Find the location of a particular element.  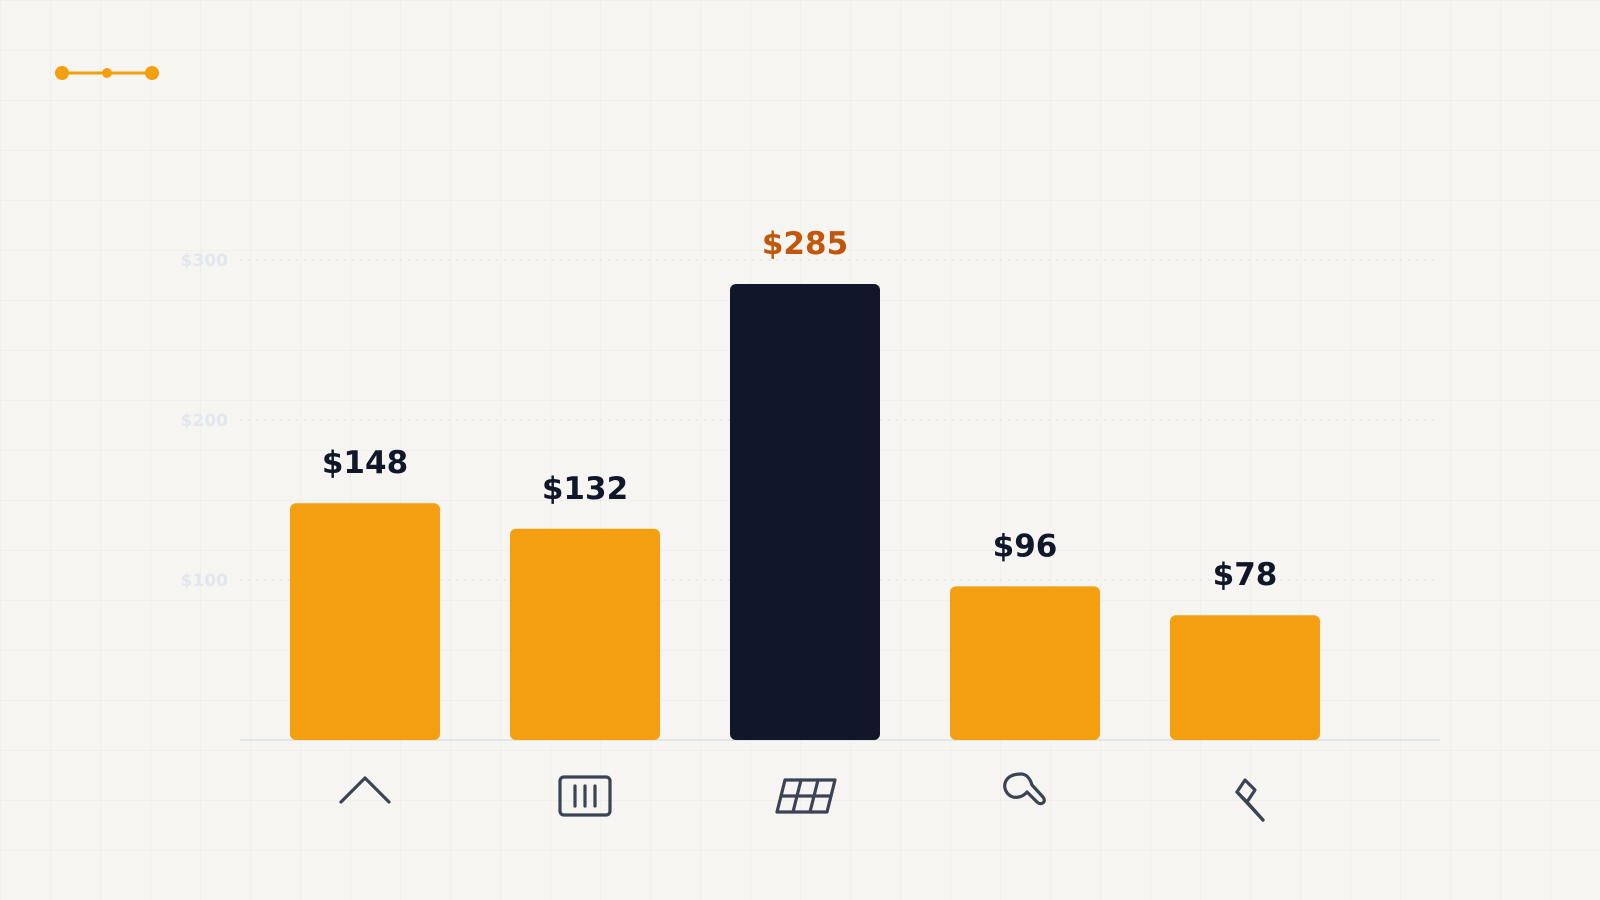

brand-mark-icon is located at coordinates (107, 73).